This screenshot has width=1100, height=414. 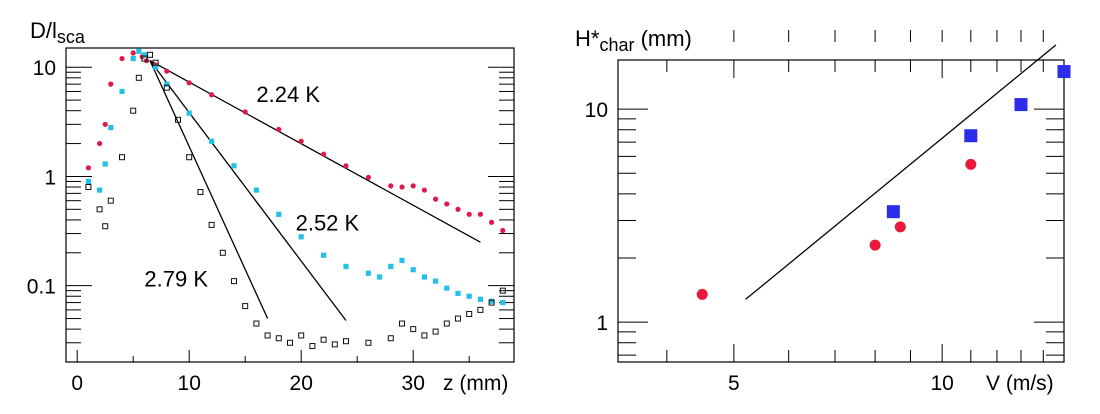 What do you see at coordinates (288, 94) in the screenshot?
I see `series-annotation: 2.24 K` at bounding box center [288, 94].